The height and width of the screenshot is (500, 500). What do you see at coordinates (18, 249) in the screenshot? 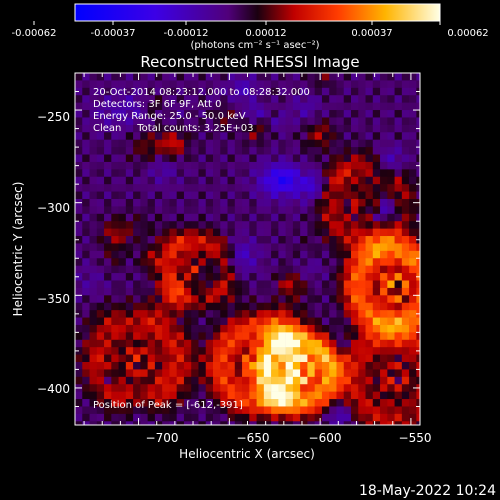
I see `y-axis-label: Heliocentric Y (arcsec)` at bounding box center [18, 249].